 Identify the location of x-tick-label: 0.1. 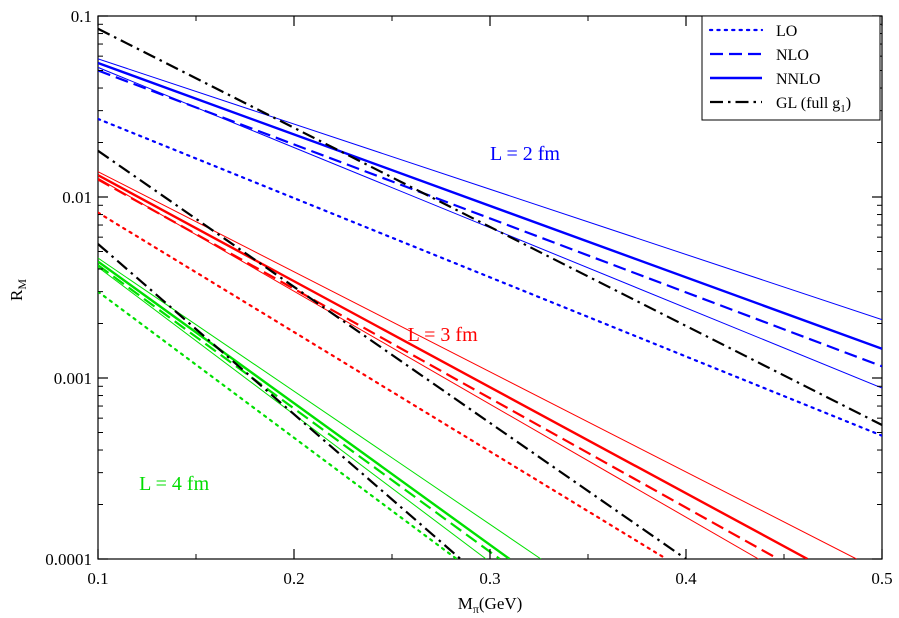
(97, 578).